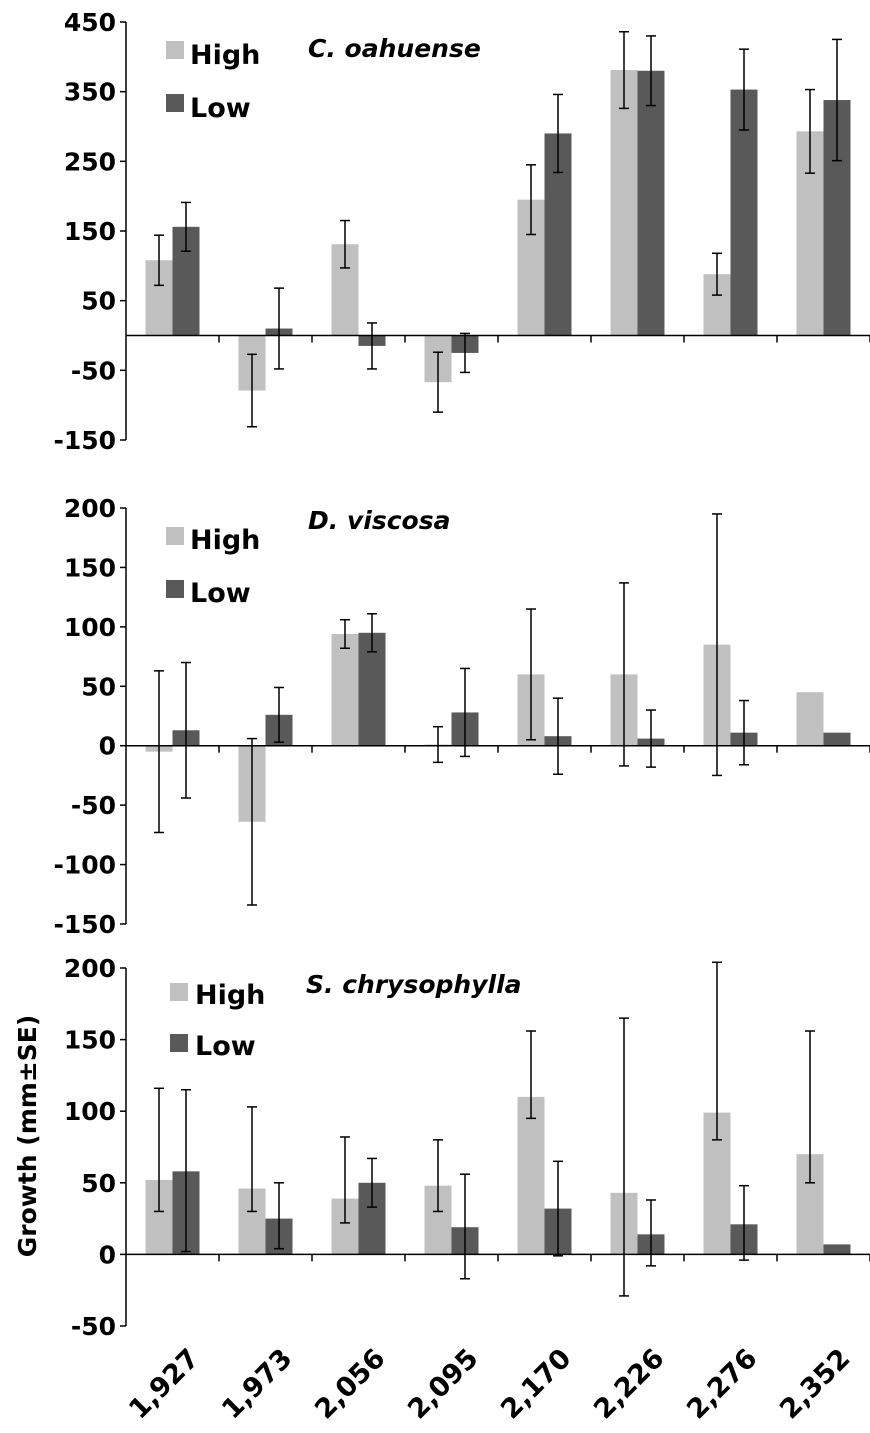  Describe the element at coordinates (379, 520) in the screenshot. I see `panel-title-d-viscosa: D. viscosa` at that location.